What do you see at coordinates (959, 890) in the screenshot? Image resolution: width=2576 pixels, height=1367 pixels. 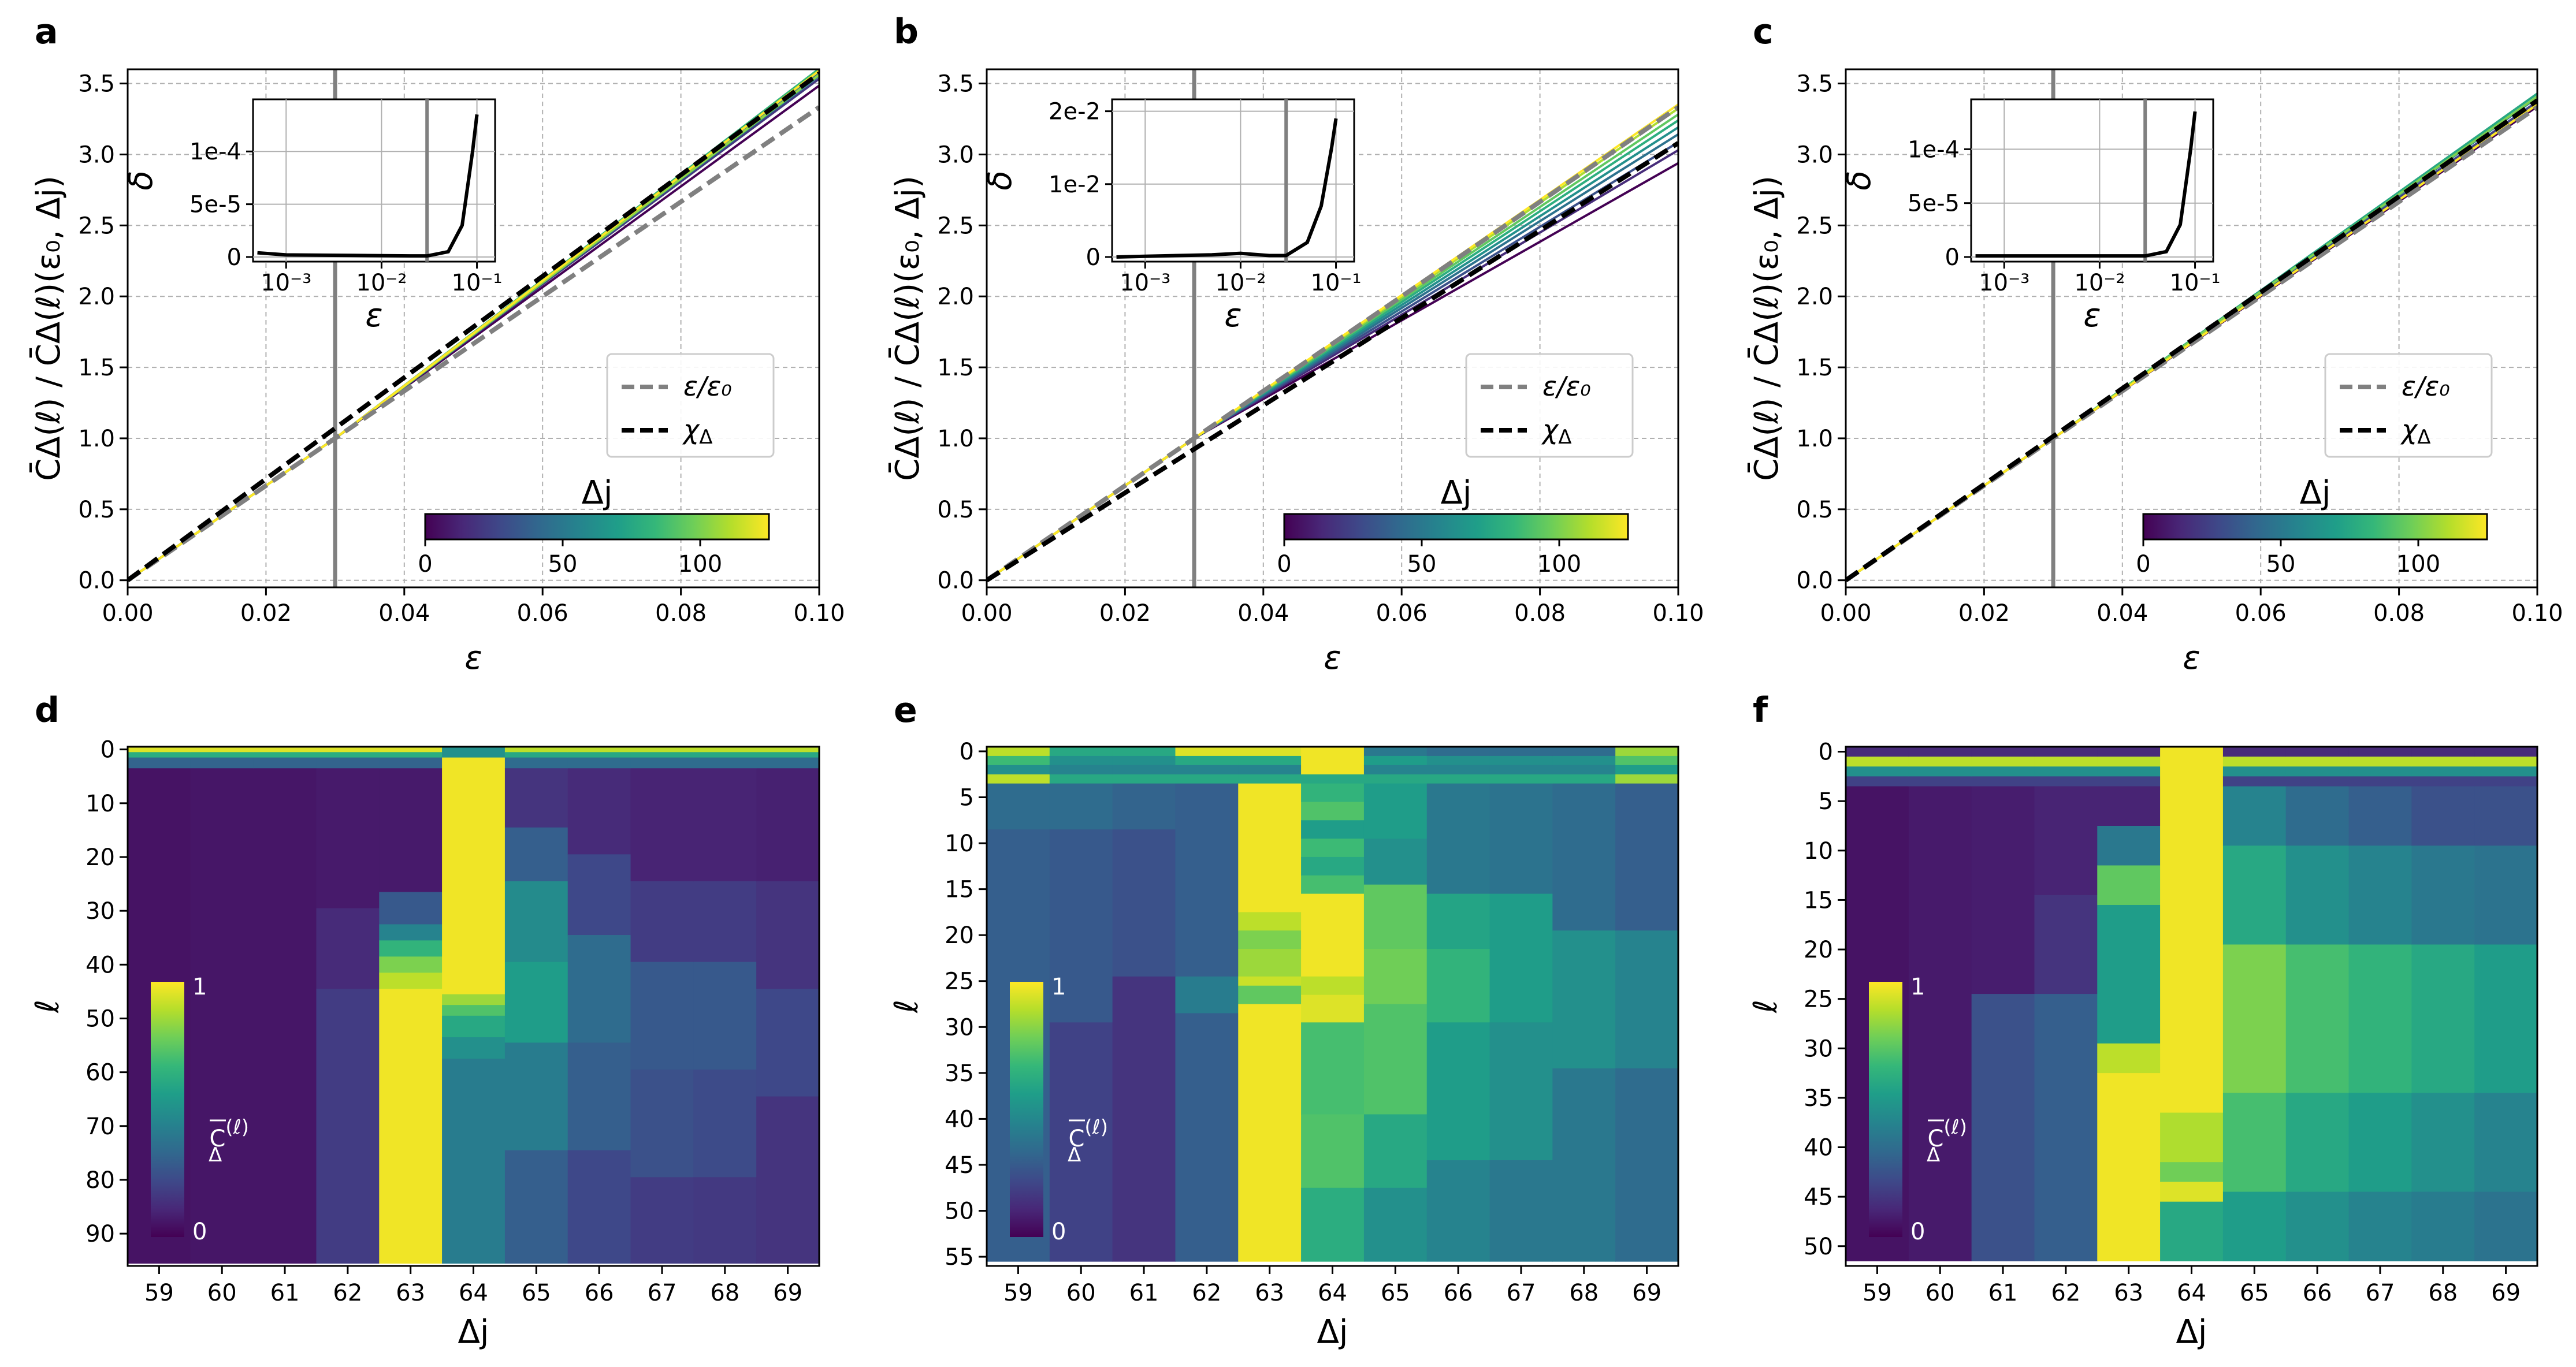 I see `y-tick-label: 15` at bounding box center [959, 890].